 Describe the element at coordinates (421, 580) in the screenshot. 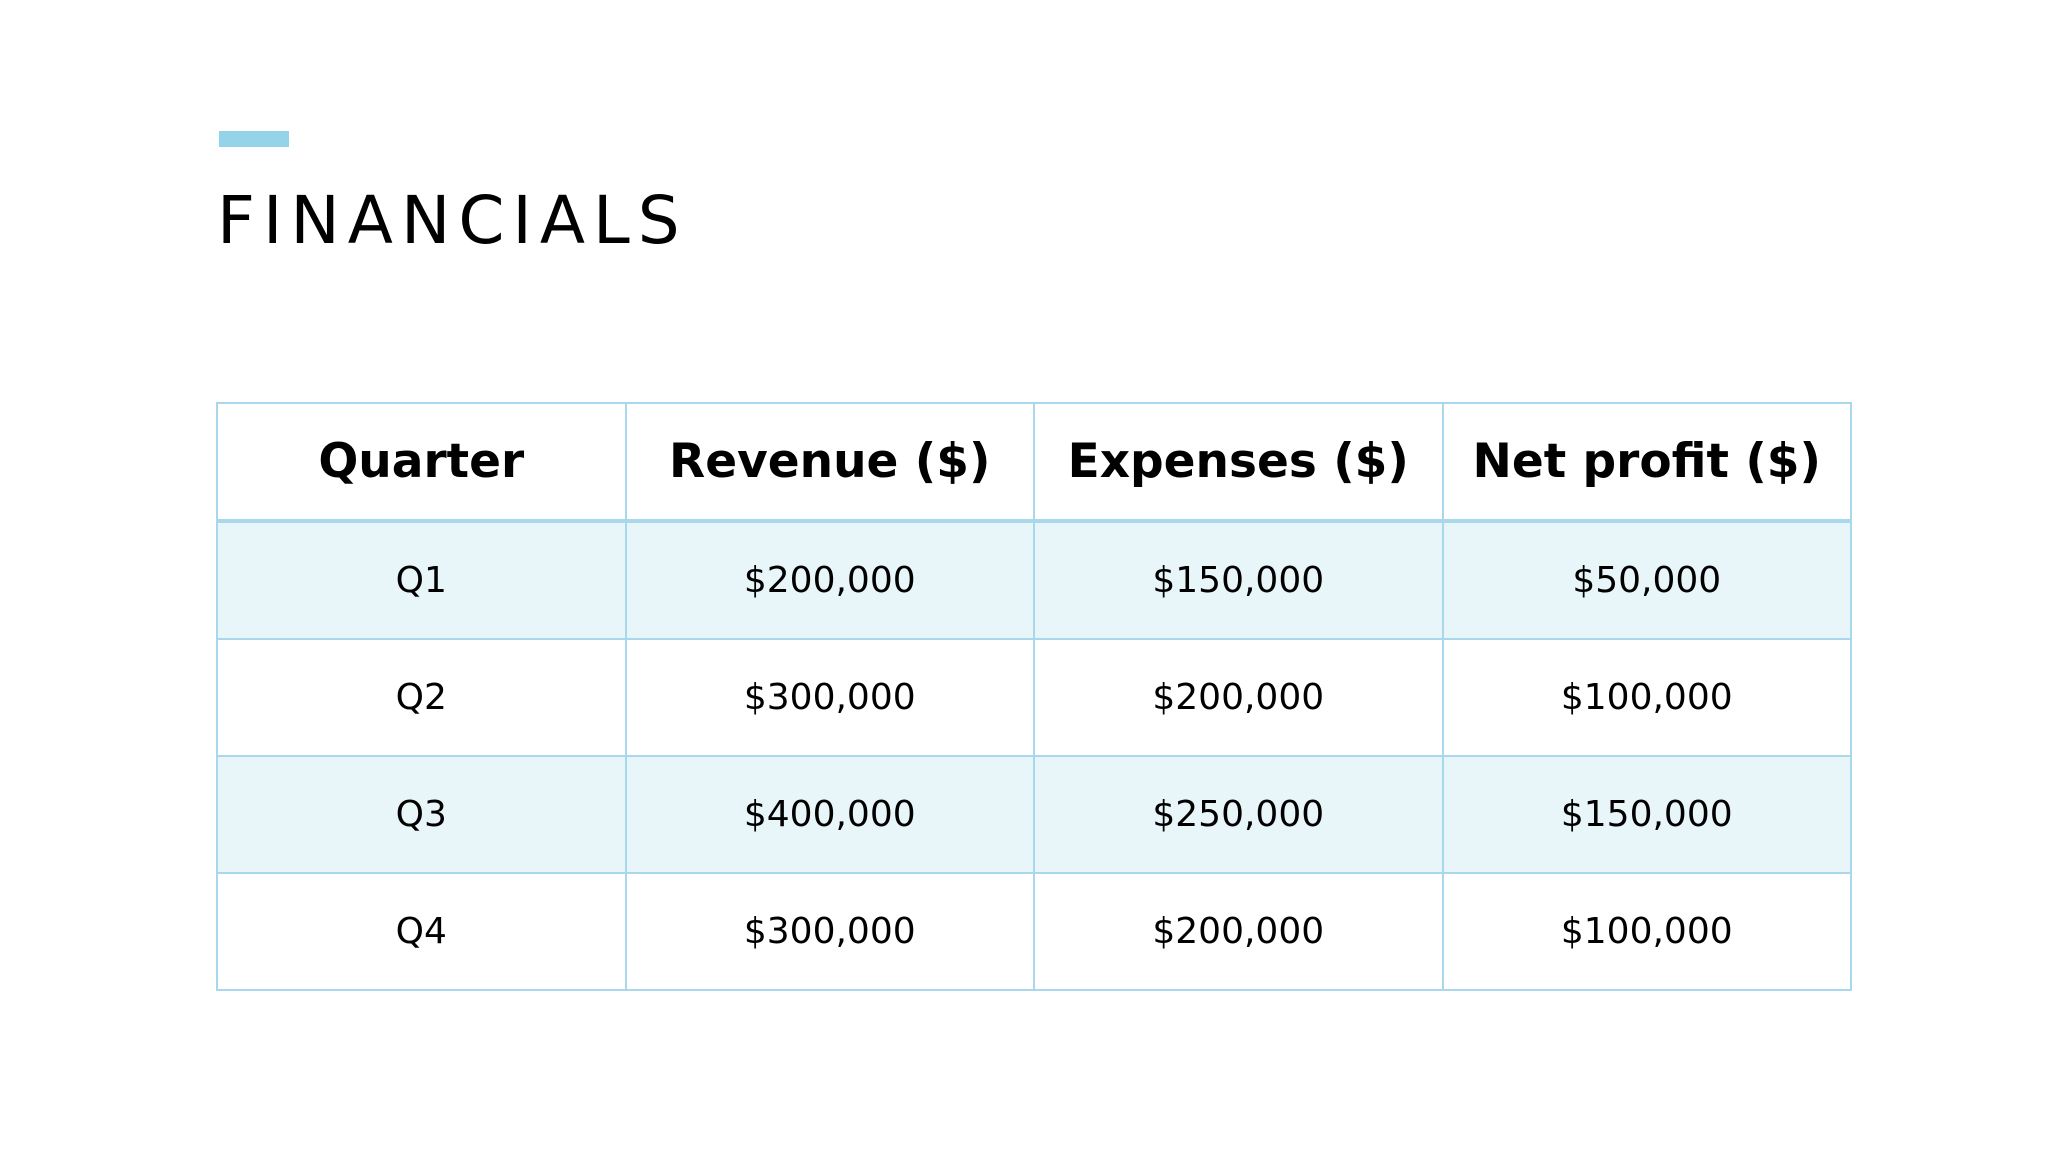

I see `cell-quarter: Q1` at that location.